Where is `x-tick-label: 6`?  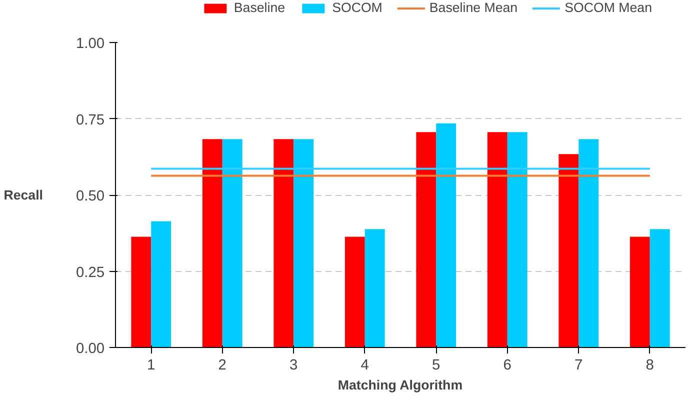
x-tick-label: 6 is located at coordinates (507, 366).